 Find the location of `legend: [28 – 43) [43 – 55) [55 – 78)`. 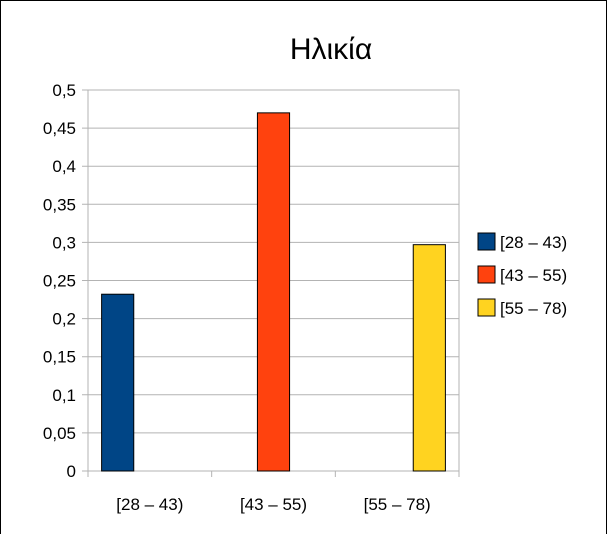

legend: [28 – 43) [43 – 55) [55 – 78) is located at coordinates (522, 275).